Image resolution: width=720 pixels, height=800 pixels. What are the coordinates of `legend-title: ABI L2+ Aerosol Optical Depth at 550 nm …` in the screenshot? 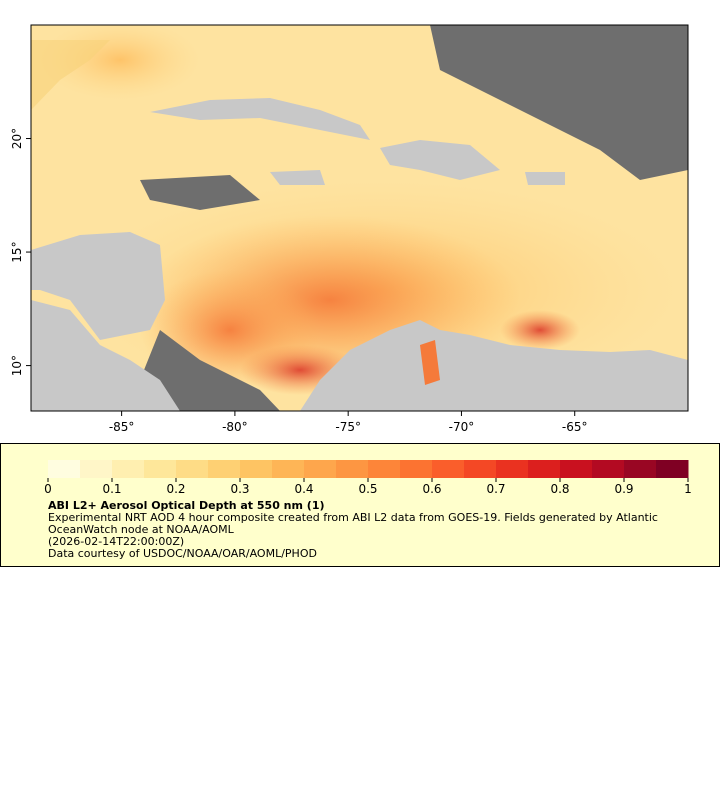 It's located at (368, 506).